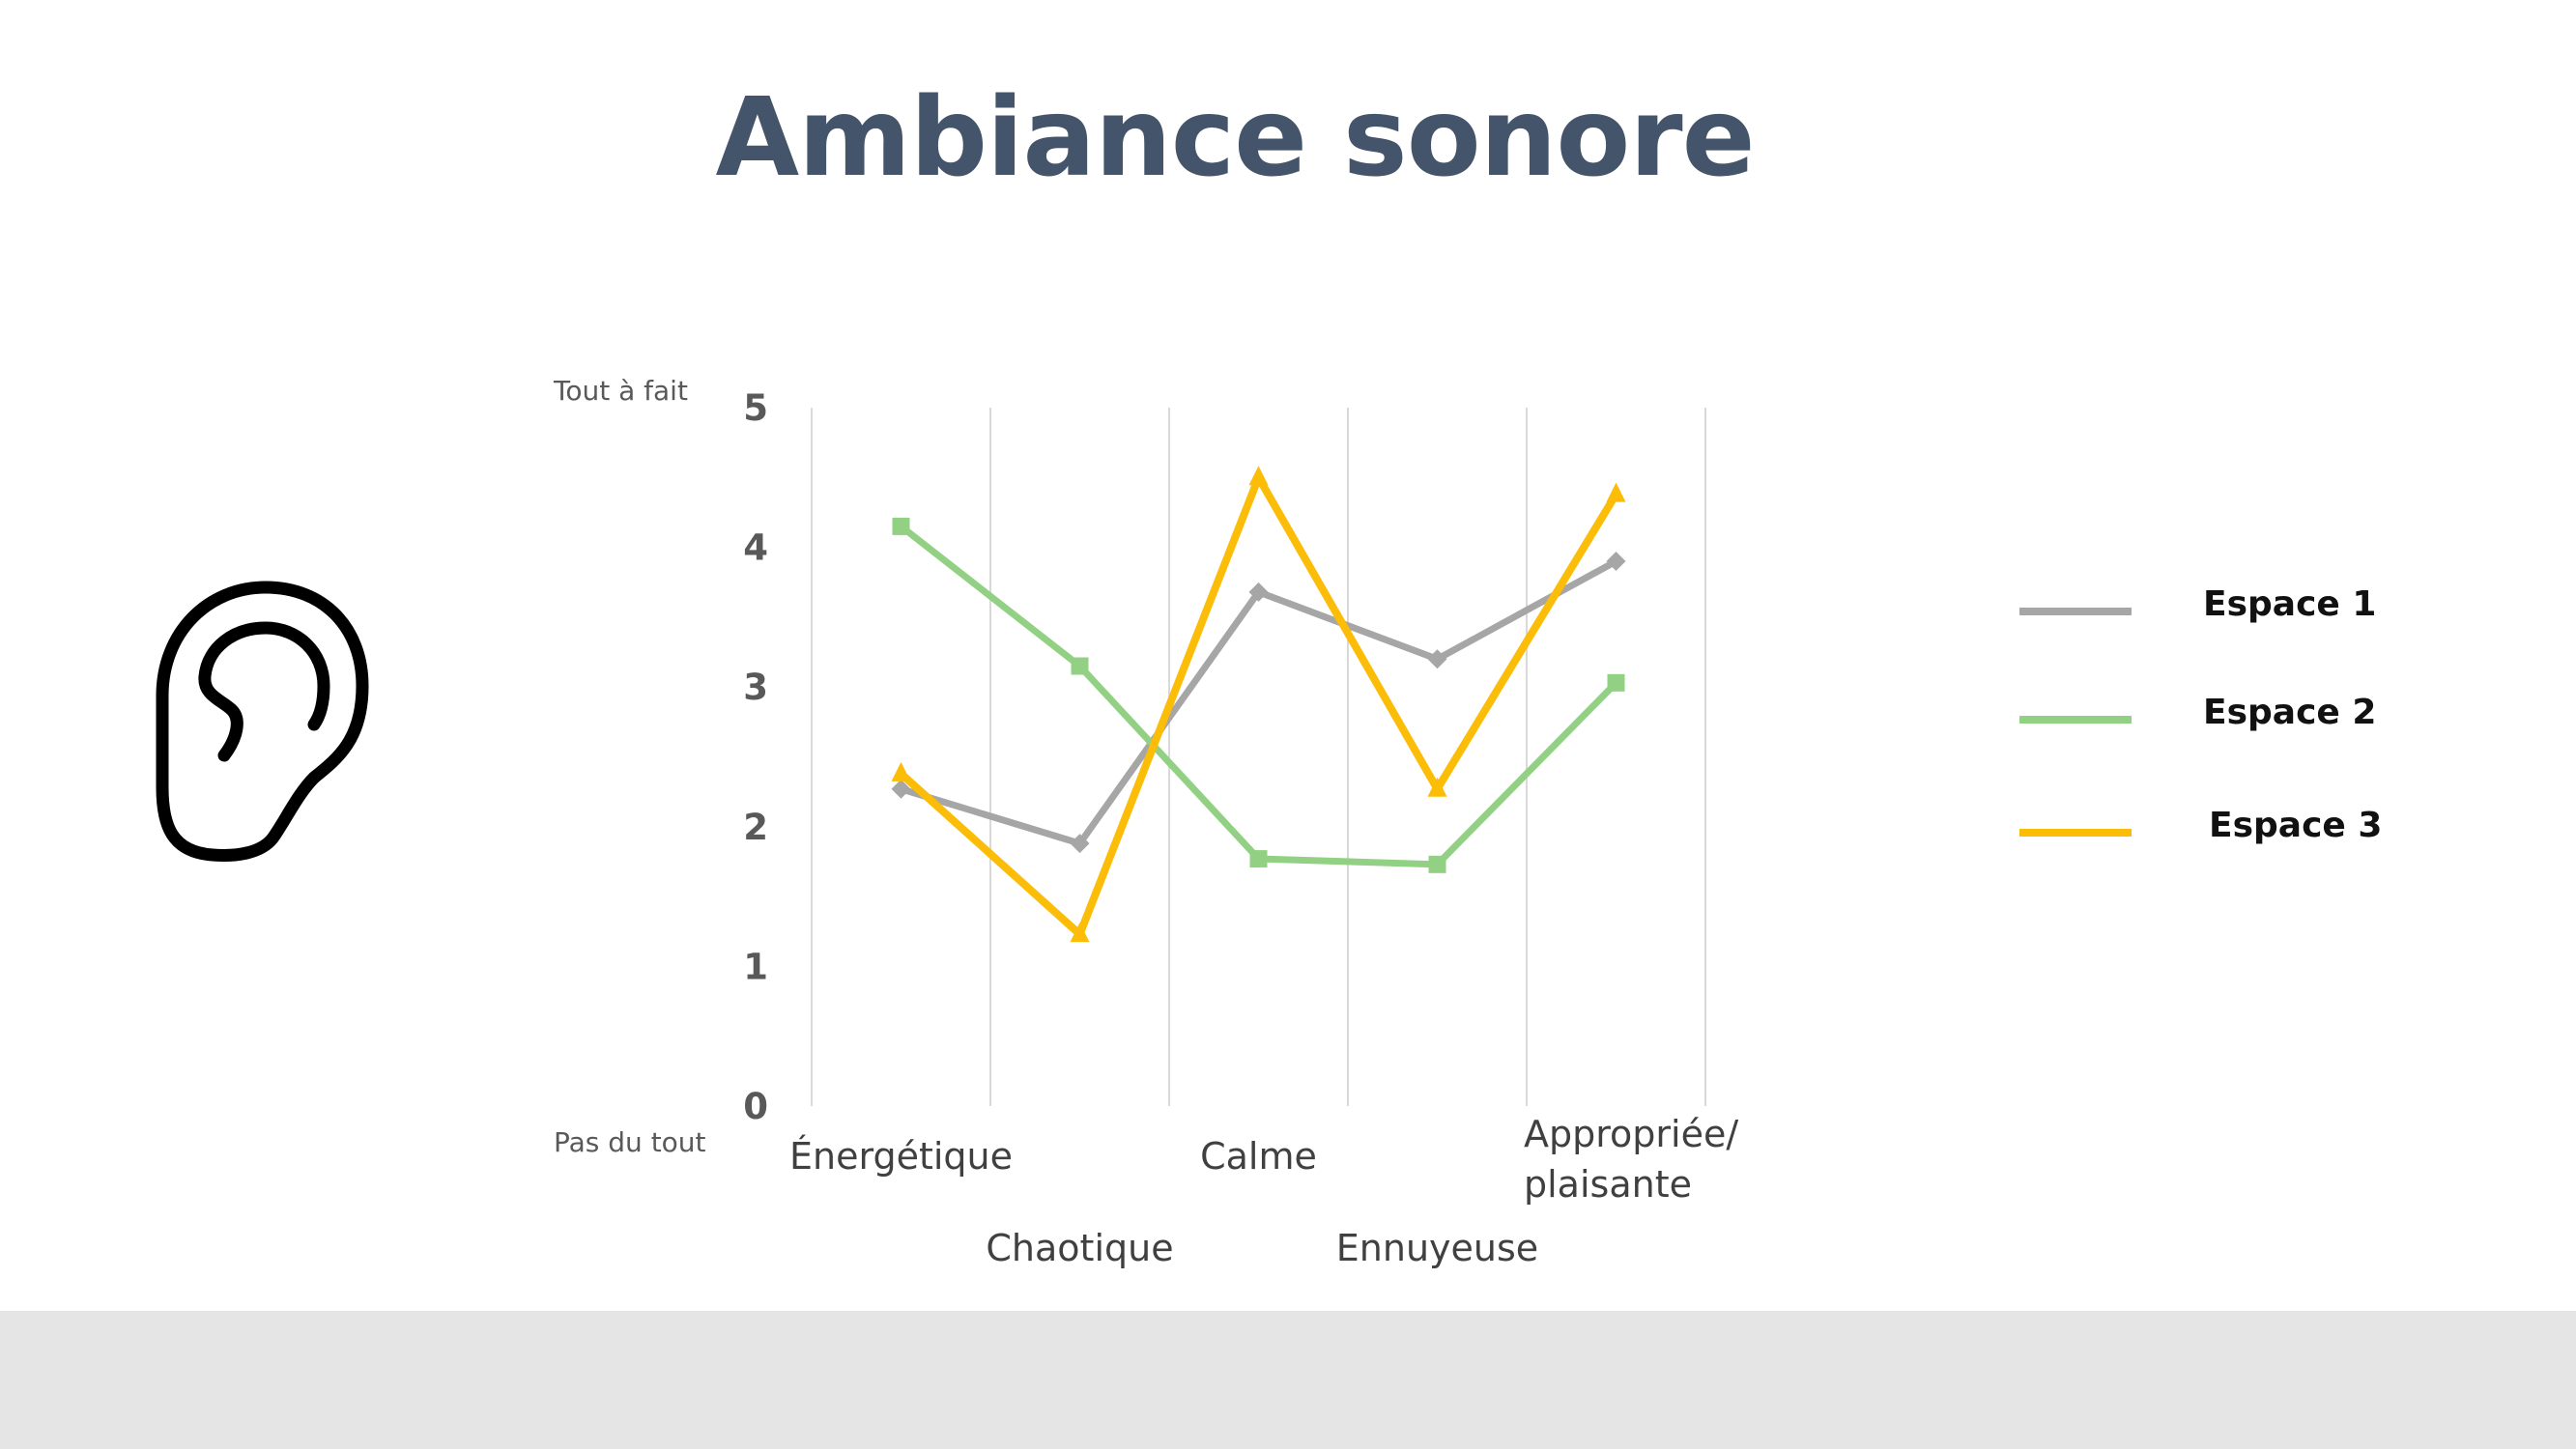 The width and height of the screenshot is (2576, 1449). I want to click on x-tick-label: Calme, so click(1259, 1156).